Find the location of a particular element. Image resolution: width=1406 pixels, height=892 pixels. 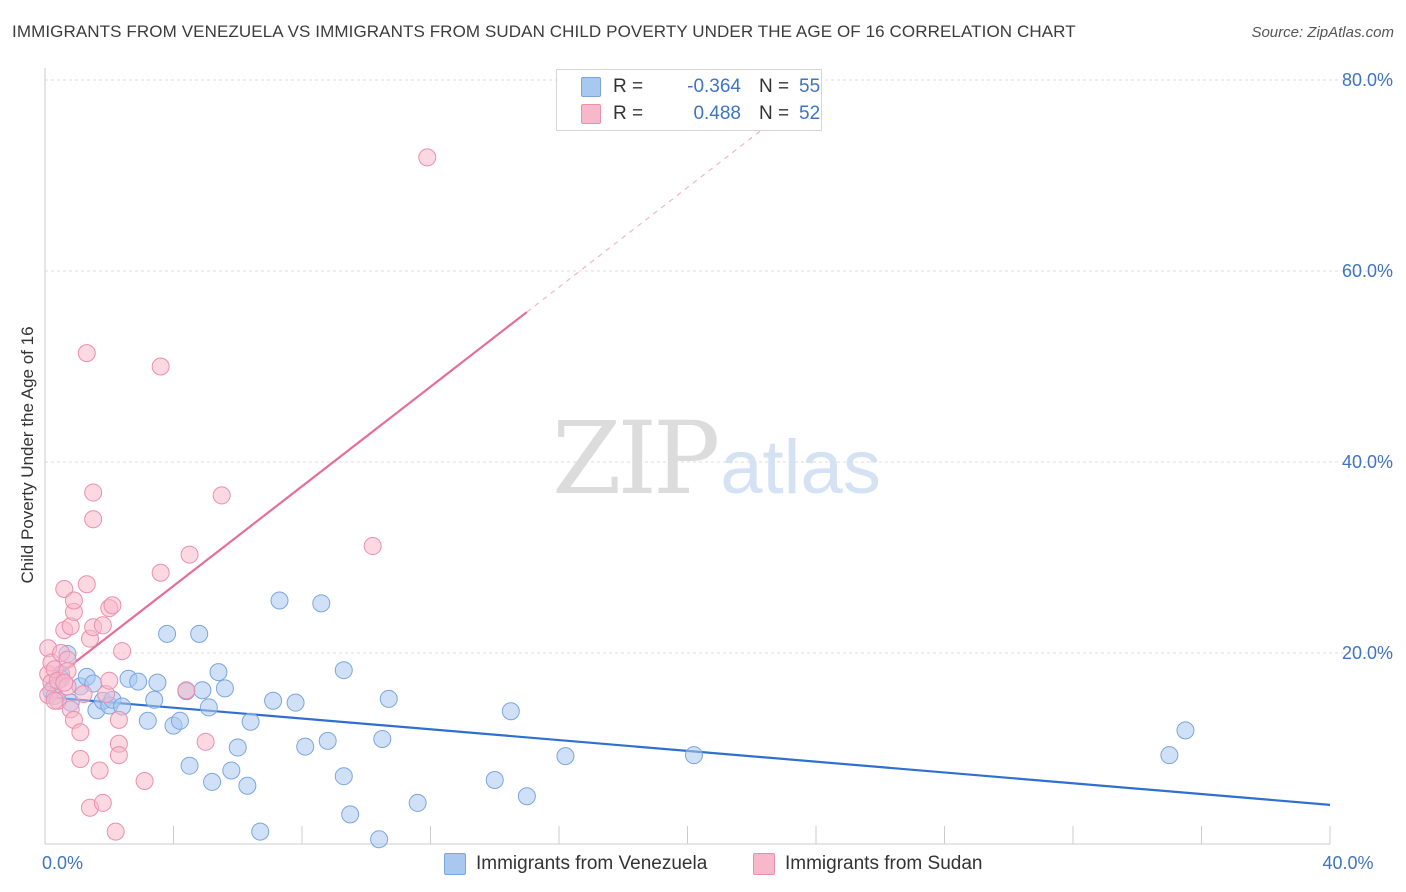

y-tick-label: 60.0% is located at coordinates (1367, 271).